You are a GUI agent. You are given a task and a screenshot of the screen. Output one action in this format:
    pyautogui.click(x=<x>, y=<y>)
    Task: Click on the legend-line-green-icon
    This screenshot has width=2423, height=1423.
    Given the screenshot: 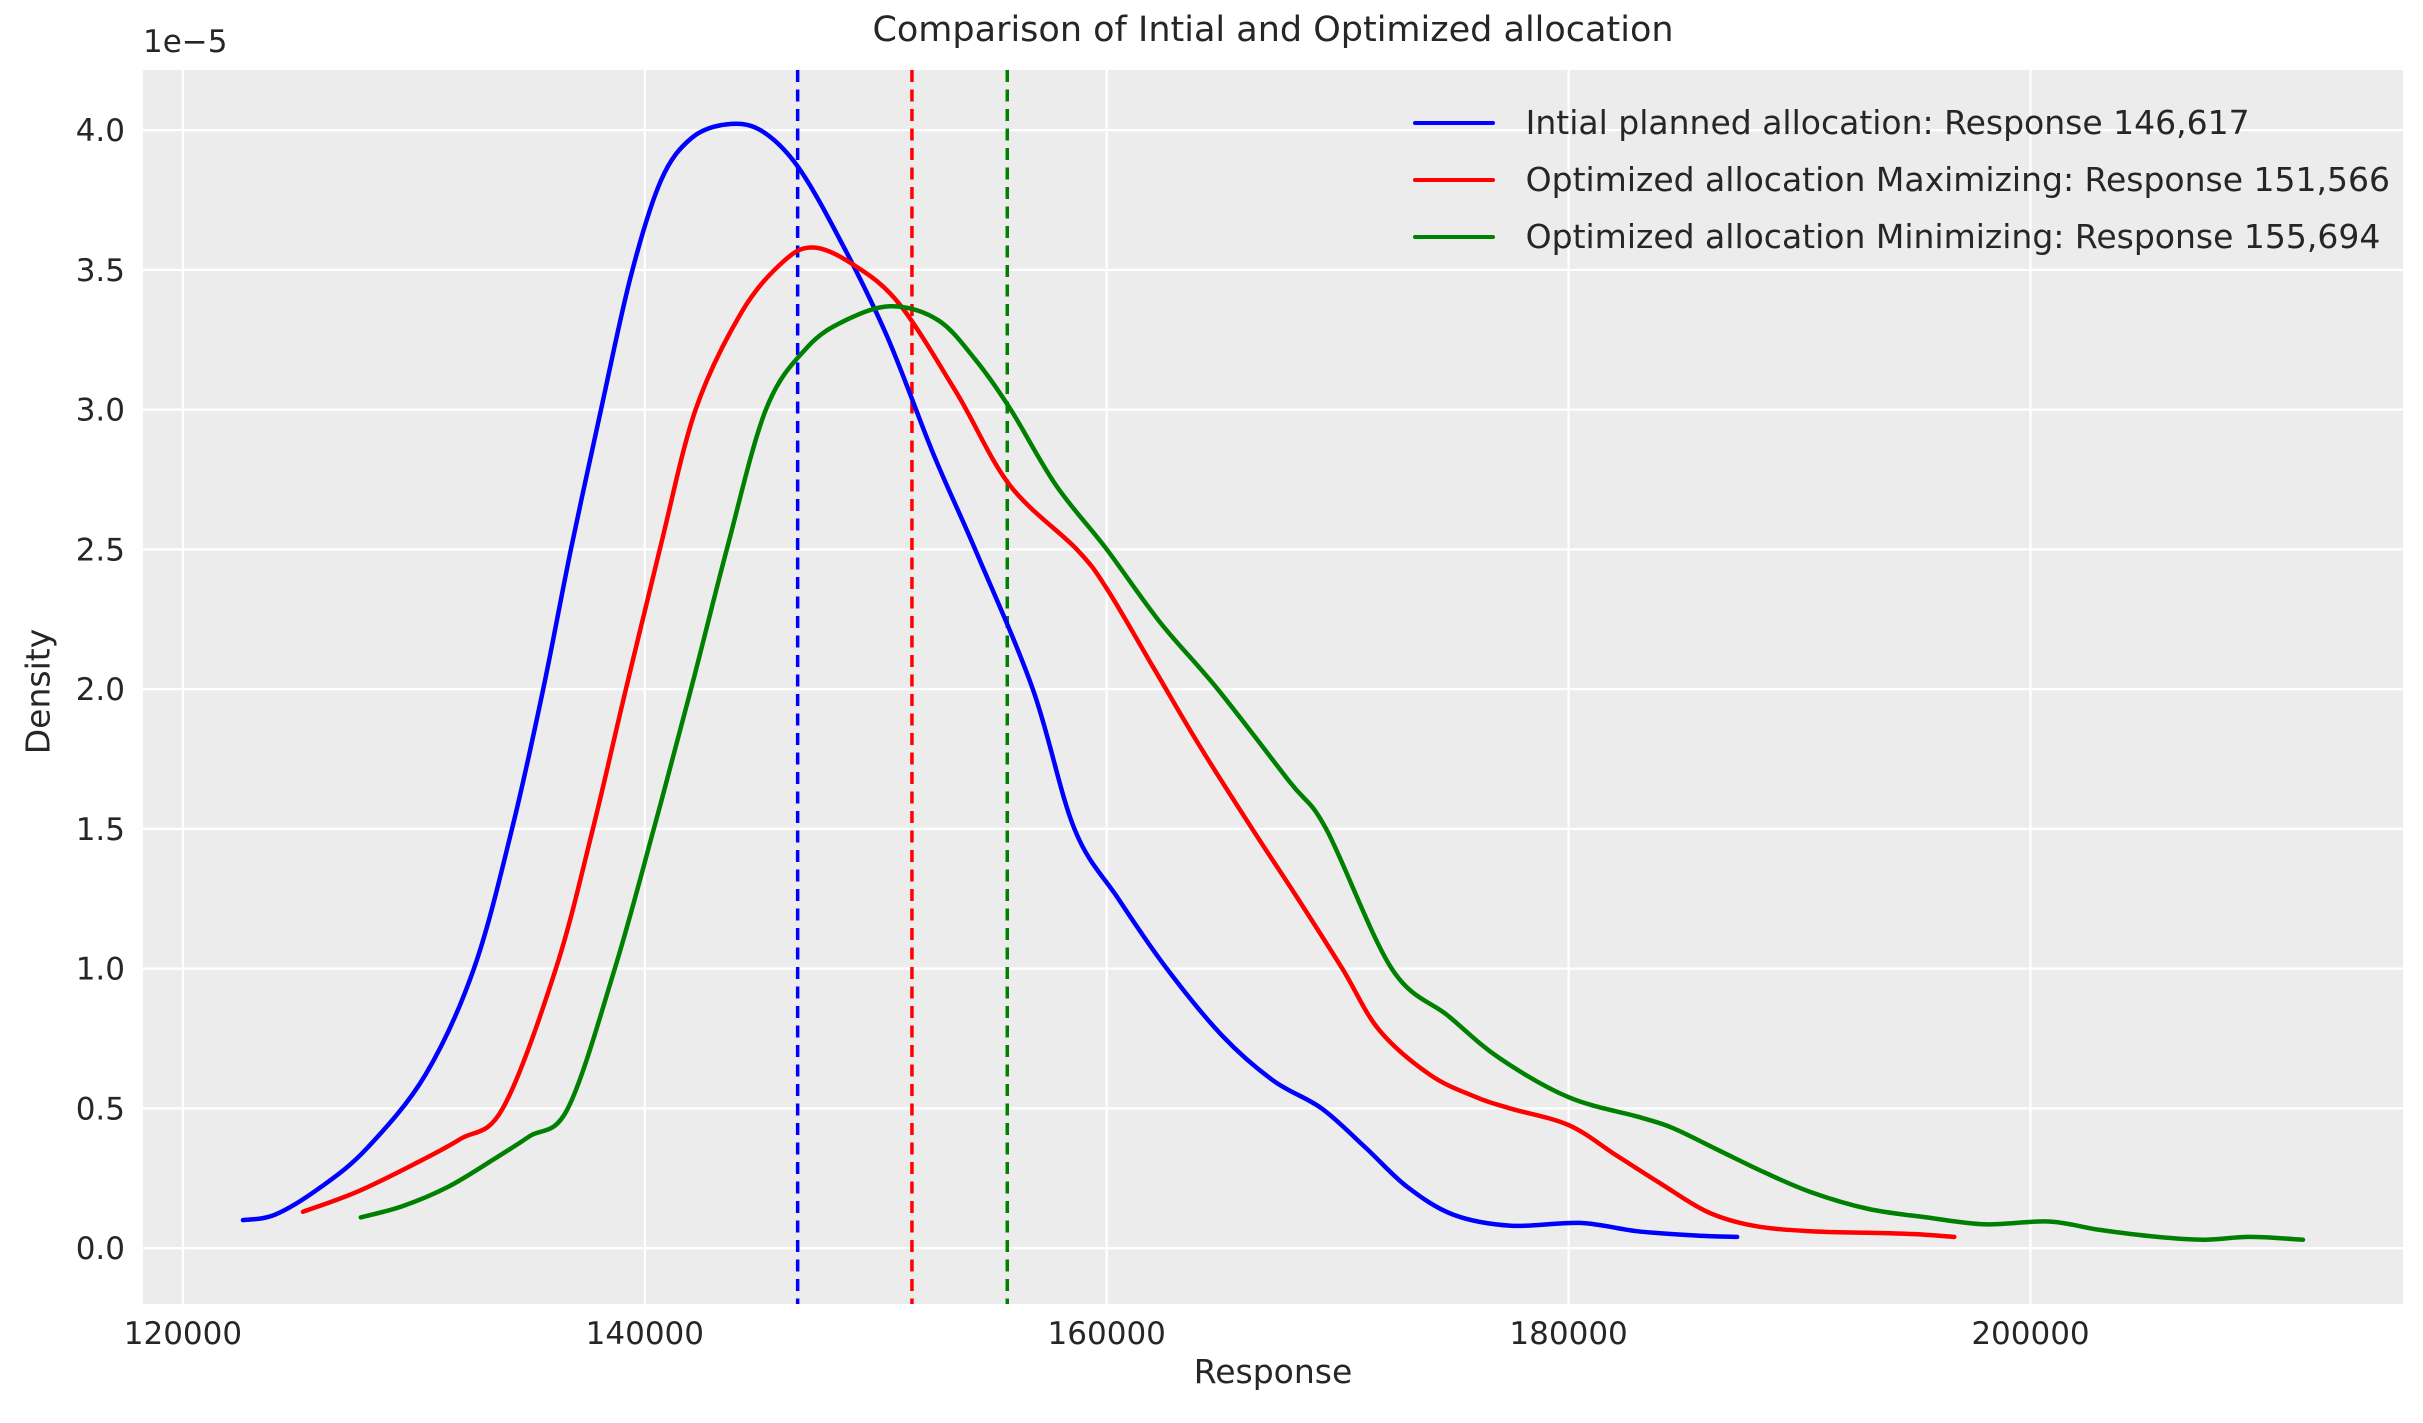 What is the action you would take?
    pyautogui.click(x=1453, y=236)
    